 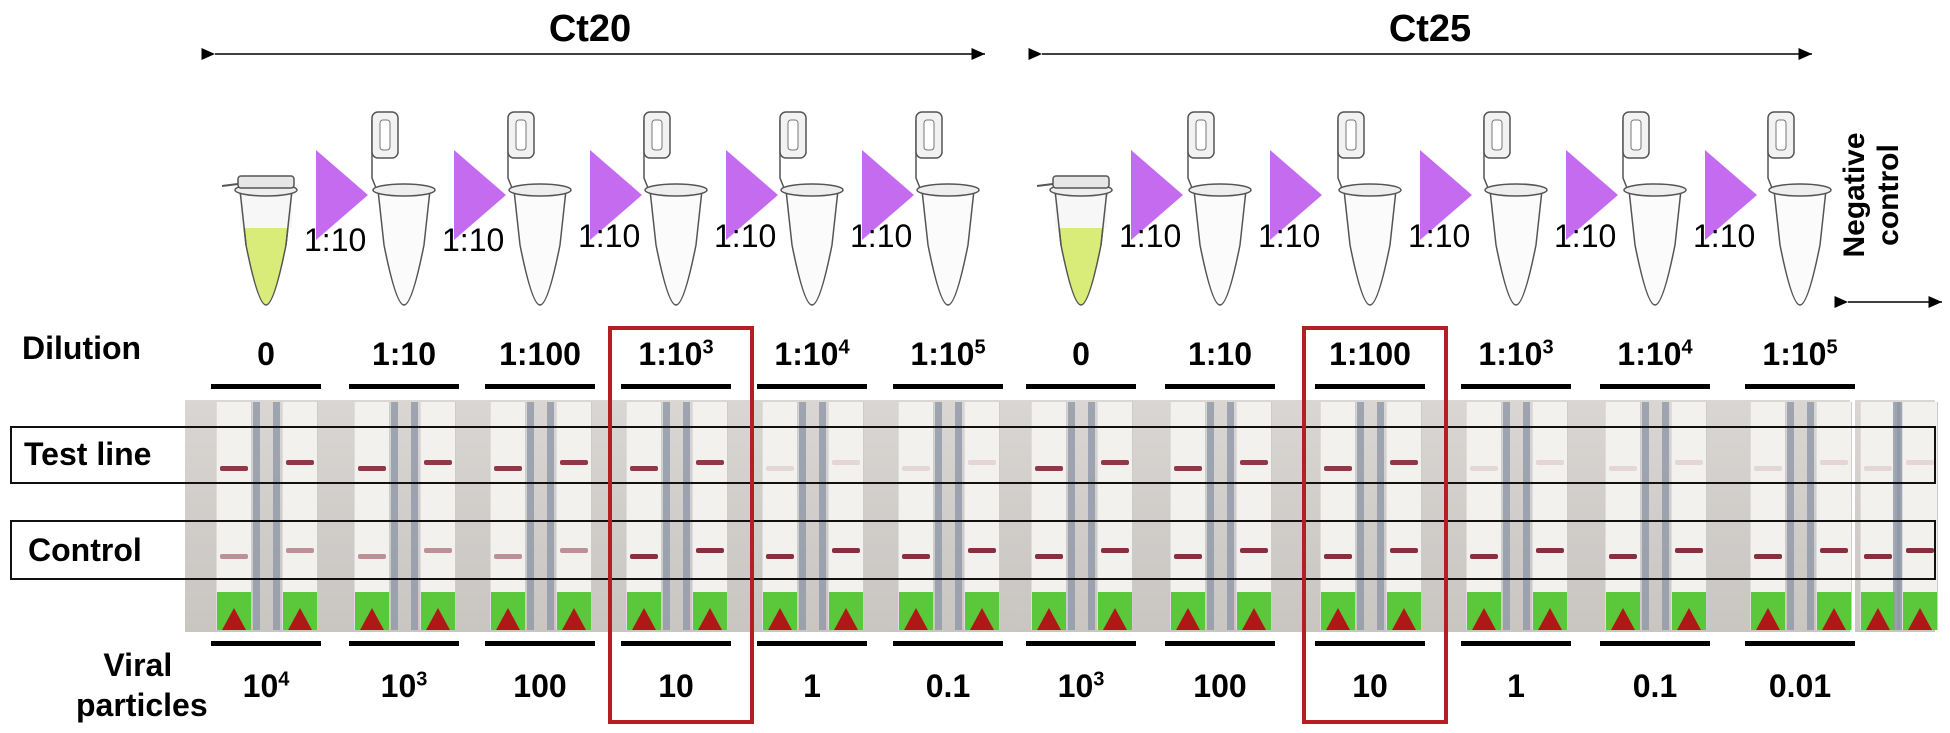 I want to click on control-line-box, so click(x=973, y=550).